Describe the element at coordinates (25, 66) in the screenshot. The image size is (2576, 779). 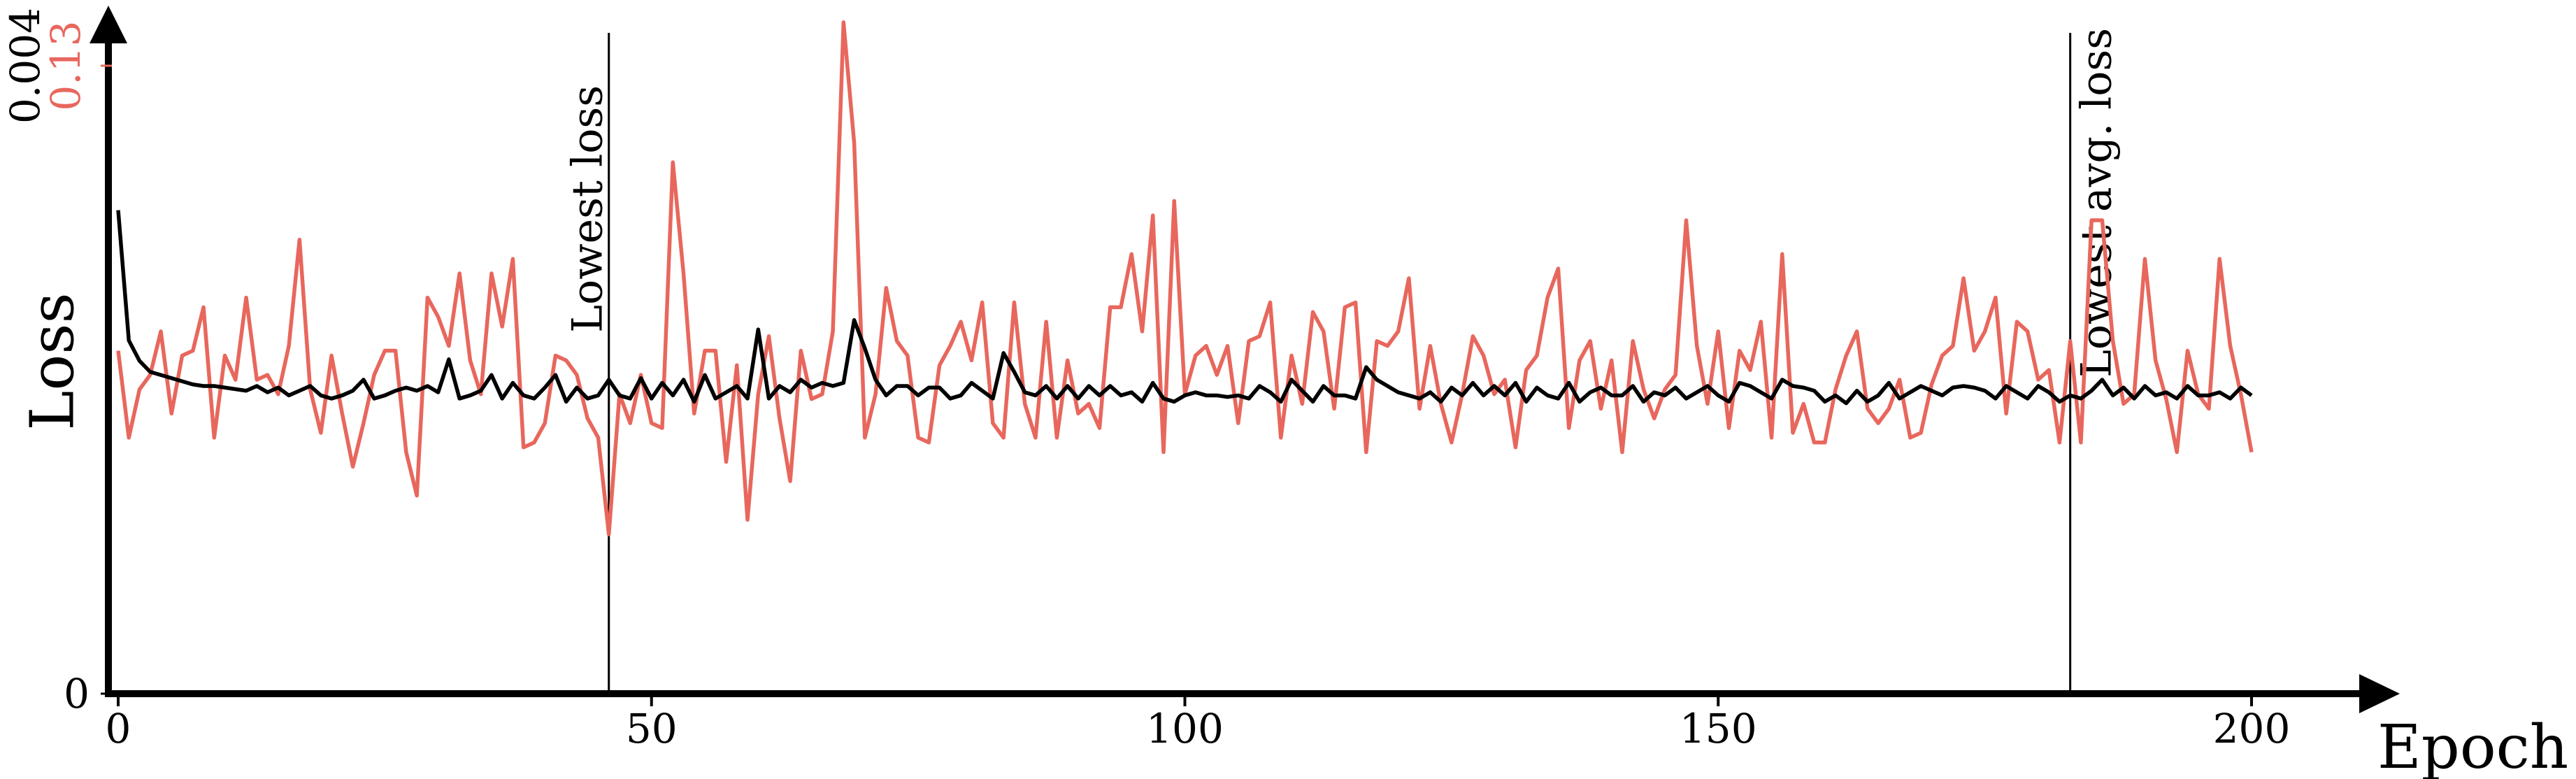
I see `y-tick-label: 0.004` at that location.